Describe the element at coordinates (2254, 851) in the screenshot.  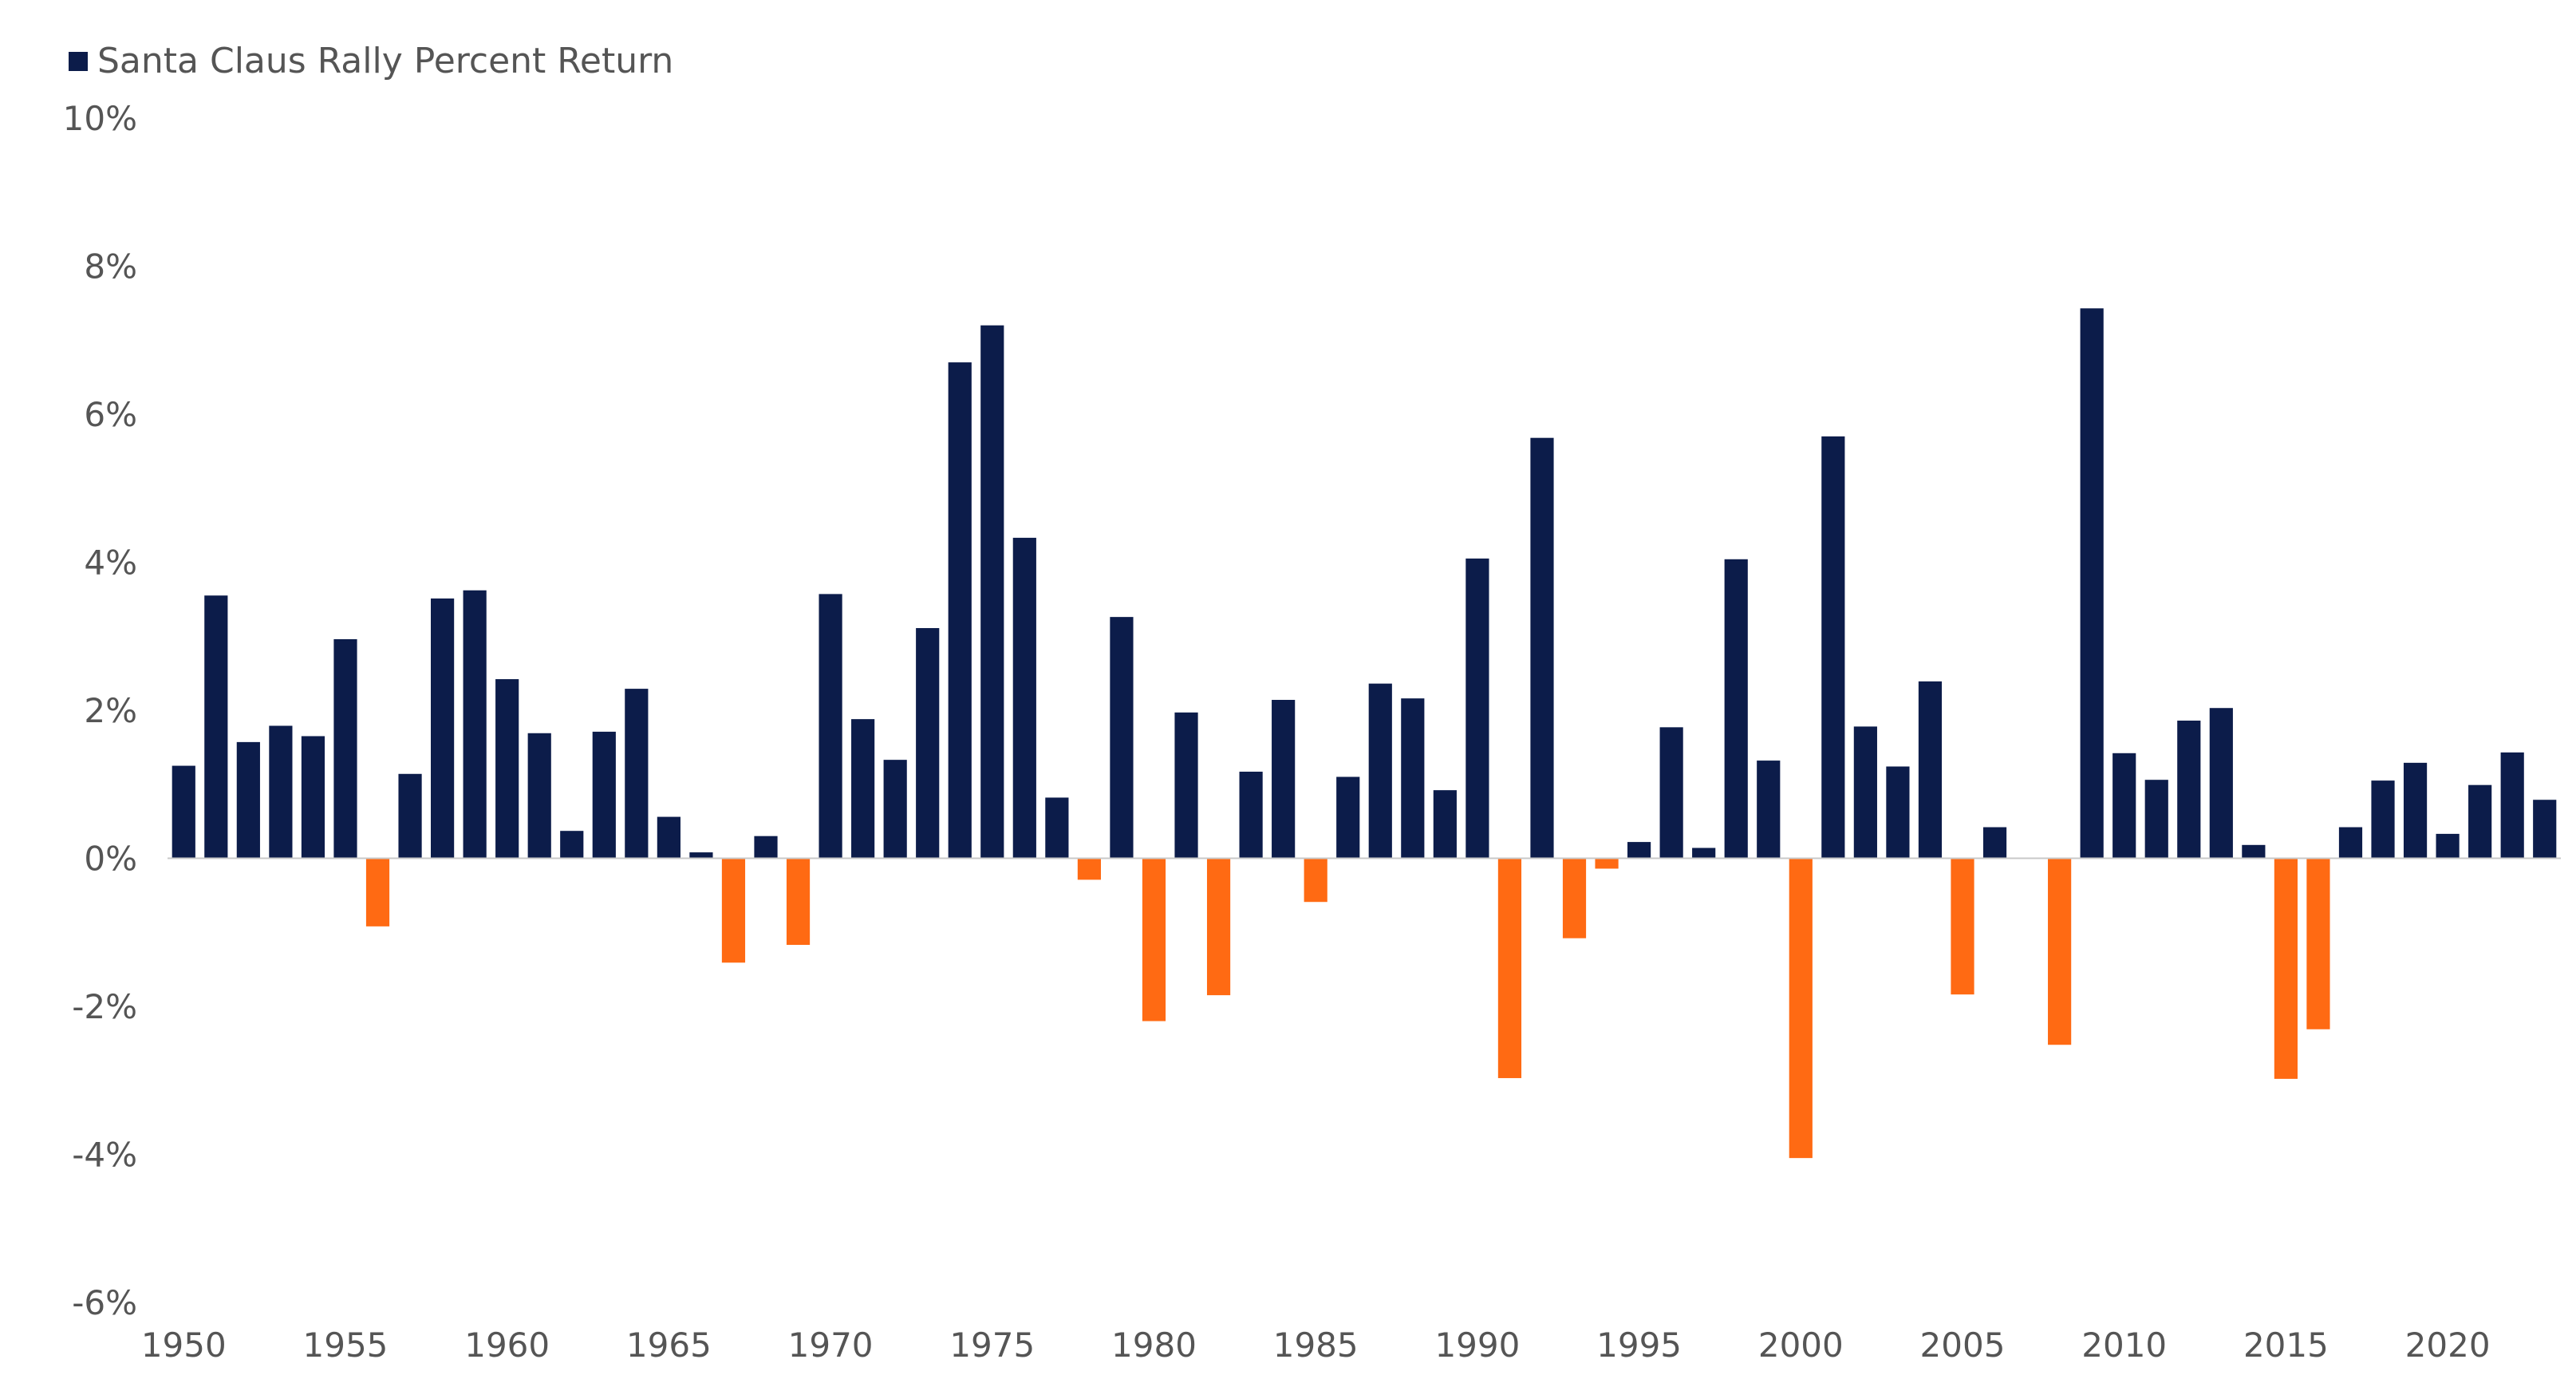
I see `bar-2014` at that location.